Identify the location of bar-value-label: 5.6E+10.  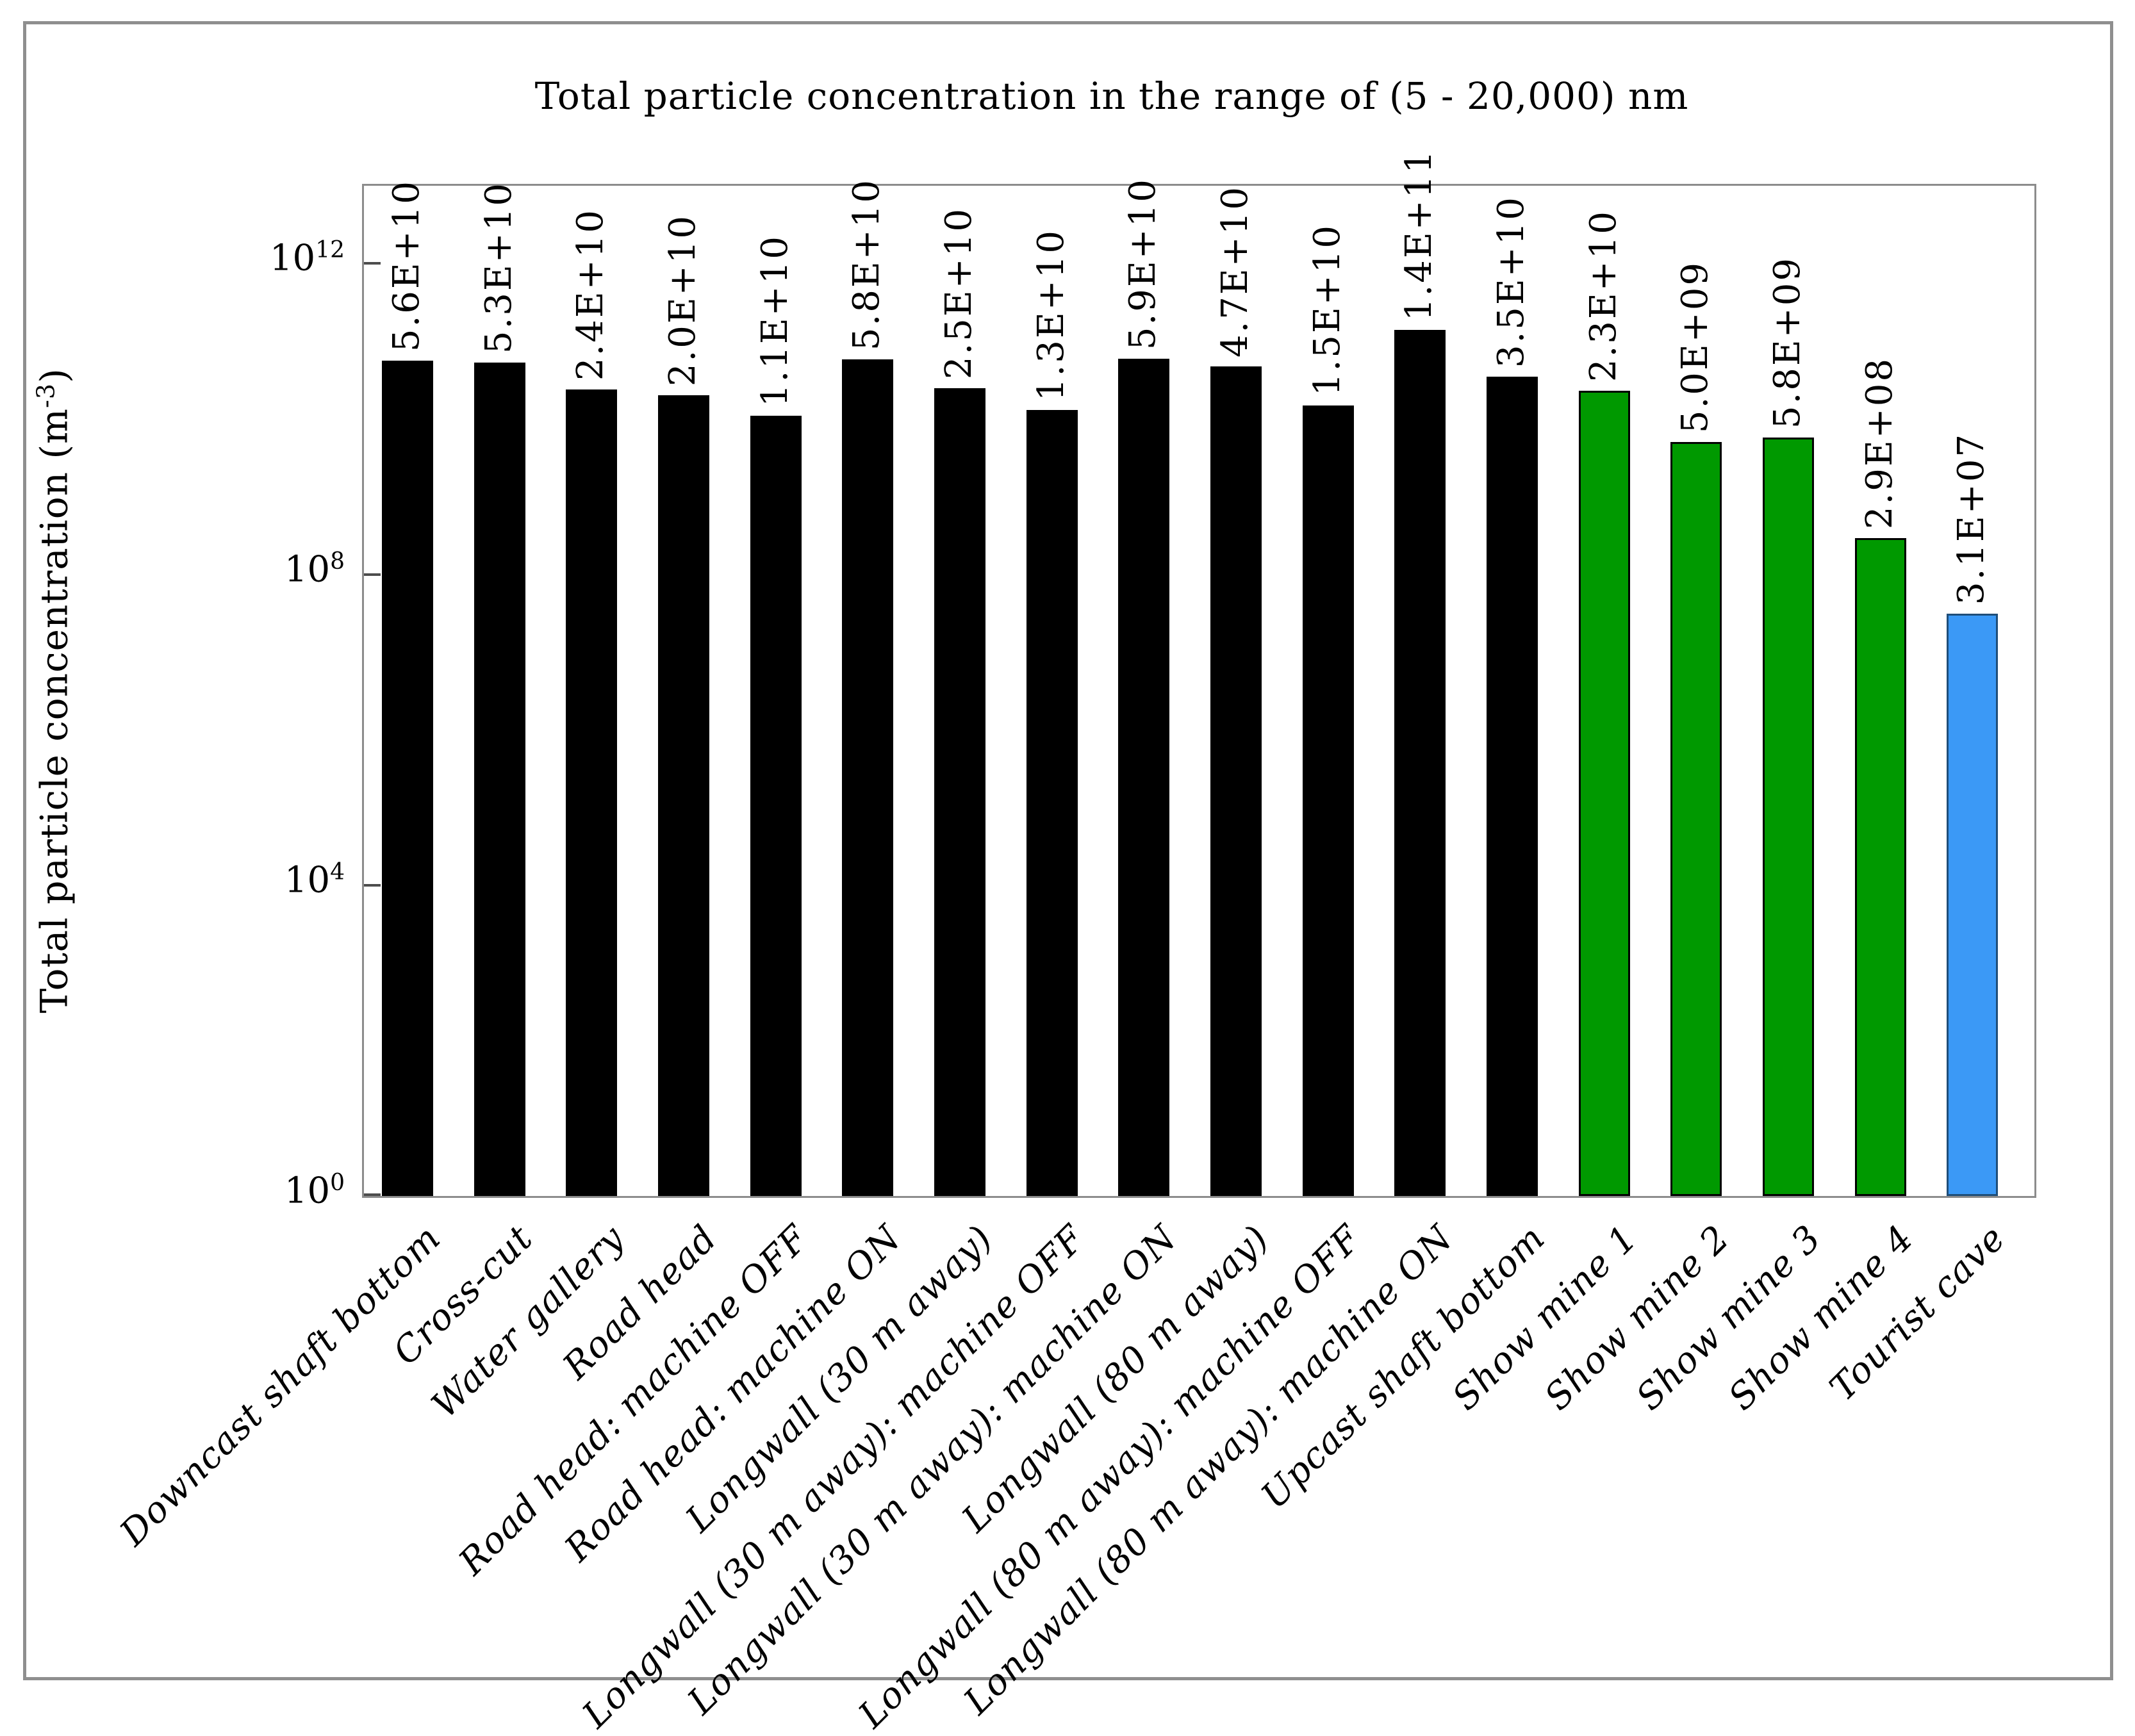
(406, 265).